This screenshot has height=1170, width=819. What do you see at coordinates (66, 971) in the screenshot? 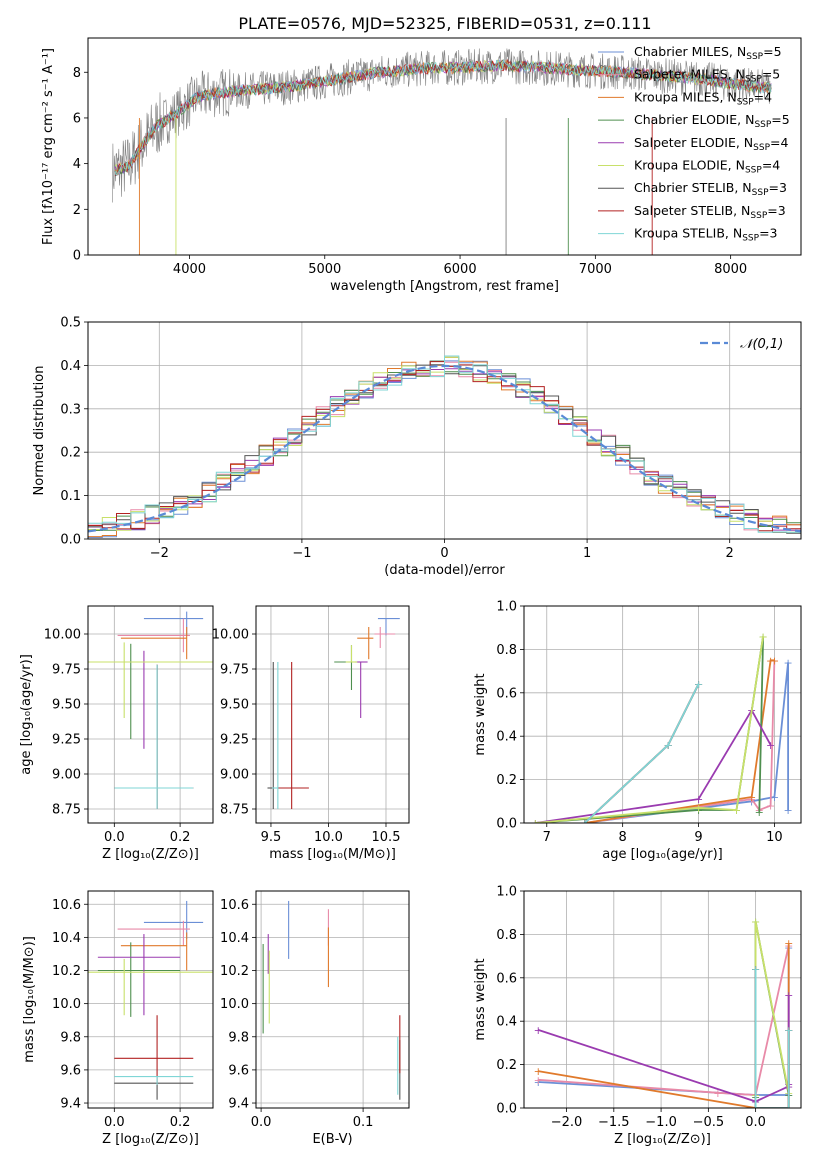
I see `y-tick-label: 10.2` at bounding box center [66, 971].